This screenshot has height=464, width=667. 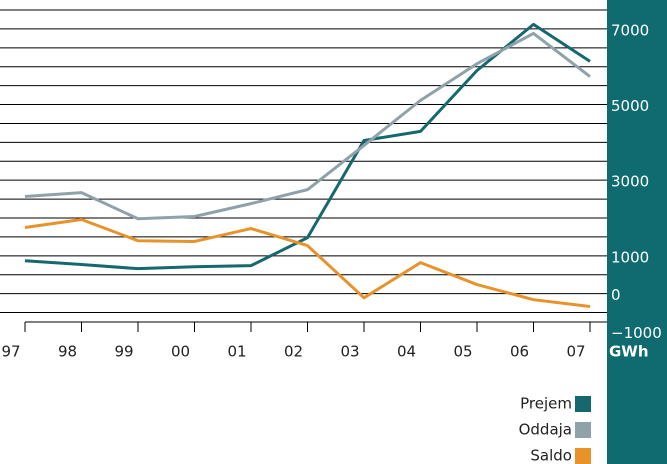 I want to click on x-tick-label: 02, so click(x=293, y=352).